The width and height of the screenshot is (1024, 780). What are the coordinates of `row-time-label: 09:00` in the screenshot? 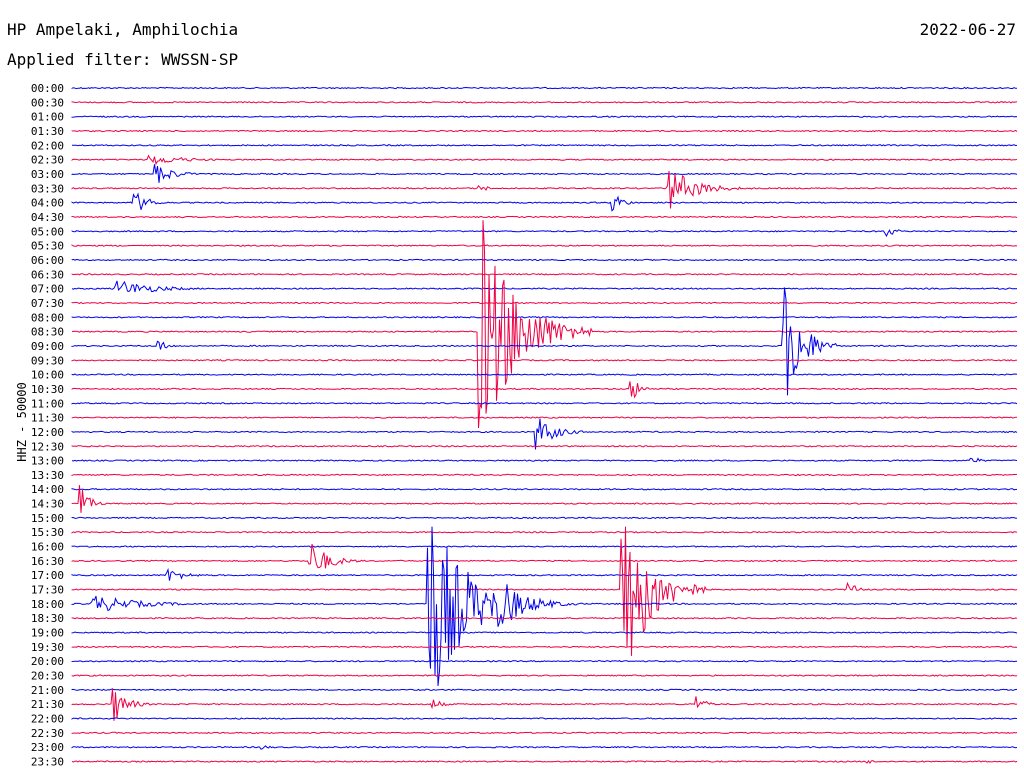 It's located at (47, 346).